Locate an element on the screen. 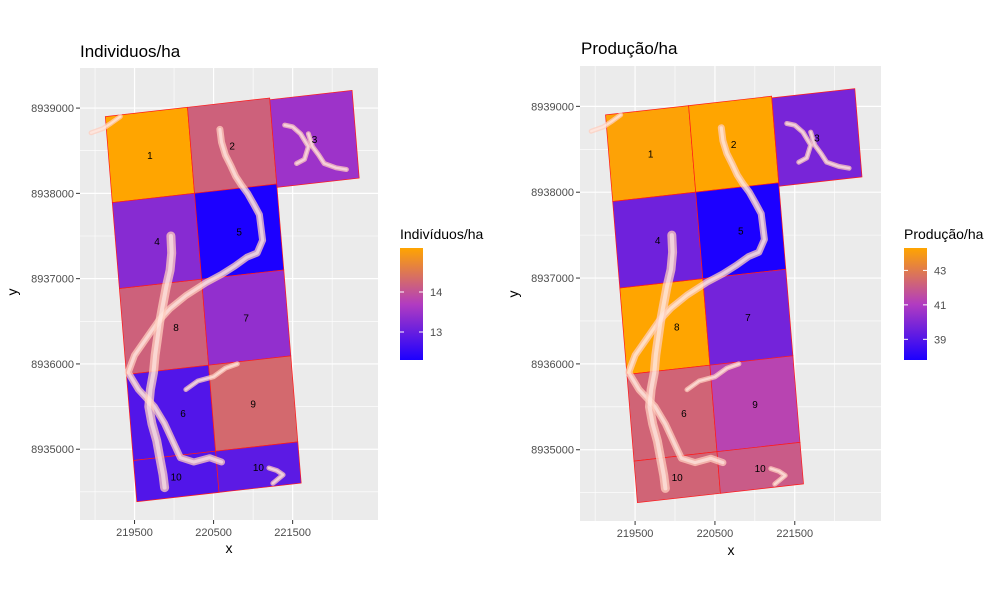 The width and height of the screenshot is (1000, 600). legend: Indivíduos/ha 13 14 is located at coordinates (441, 293).